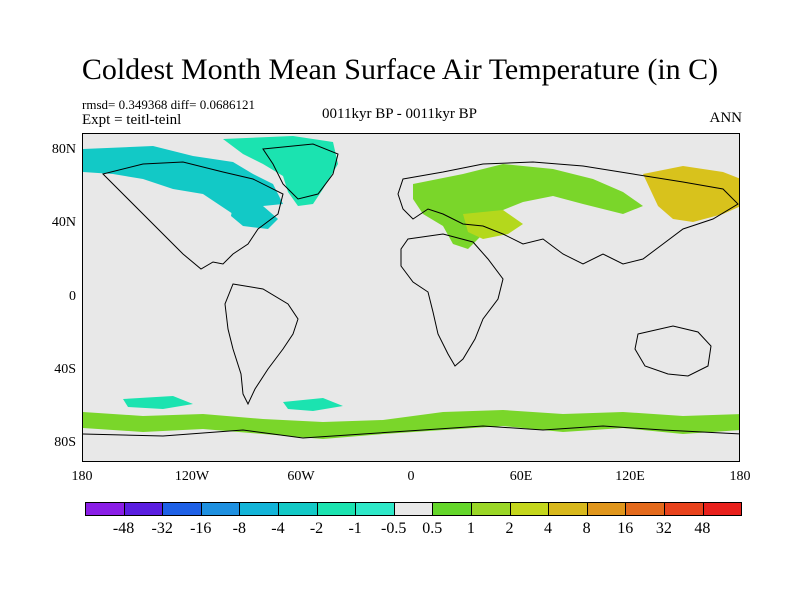 This screenshot has height=600, width=800. What do you see at coordinates (400, 114) in the screenshot?
I see `period-text: 0011kyr BP - 0011kyr BP` at bounding box center [400, 114].